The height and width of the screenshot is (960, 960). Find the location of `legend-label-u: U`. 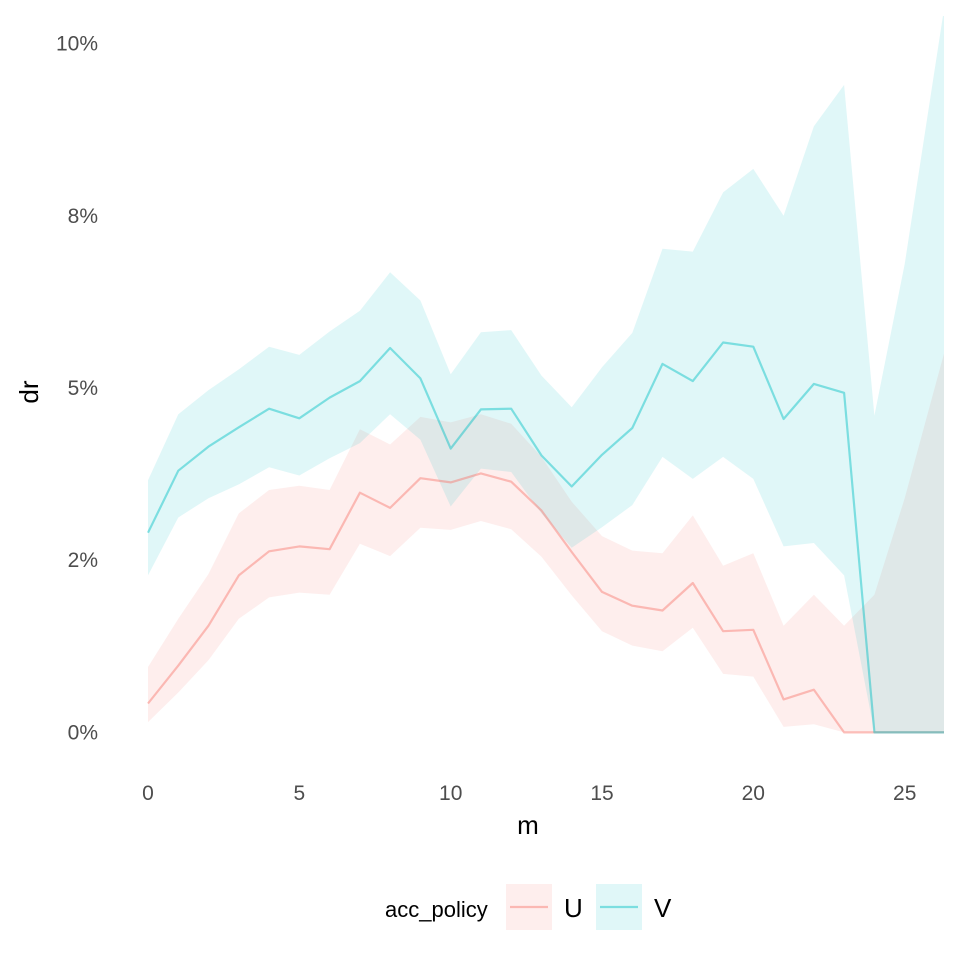

legend-label-u: U is located at coordinates (573, 908).